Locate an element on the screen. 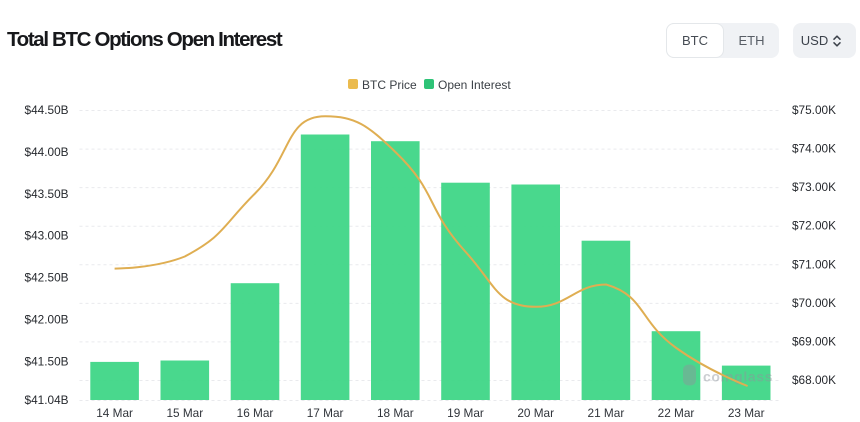 The width and height of the screenshot is (860, 422). svg-text: $42.50B is located at coordinates (47, 278).